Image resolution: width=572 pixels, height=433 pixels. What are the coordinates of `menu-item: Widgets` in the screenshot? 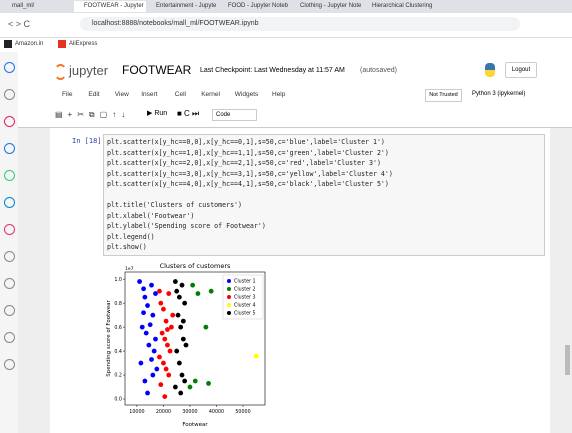 It's located at (246, 94).